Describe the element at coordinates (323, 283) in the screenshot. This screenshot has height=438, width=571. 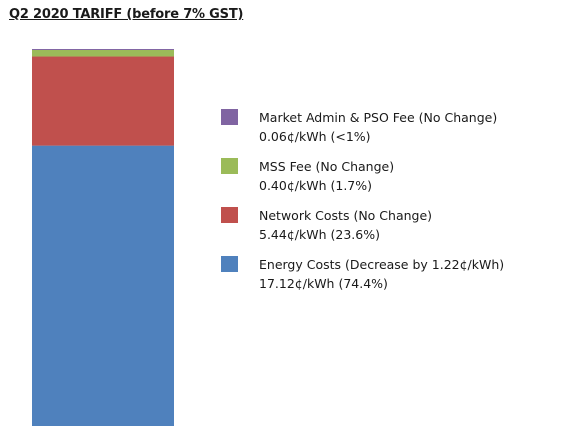
I see `legend-value-energy-costs: 17.12¢/kWh (74.4%)` at that location.